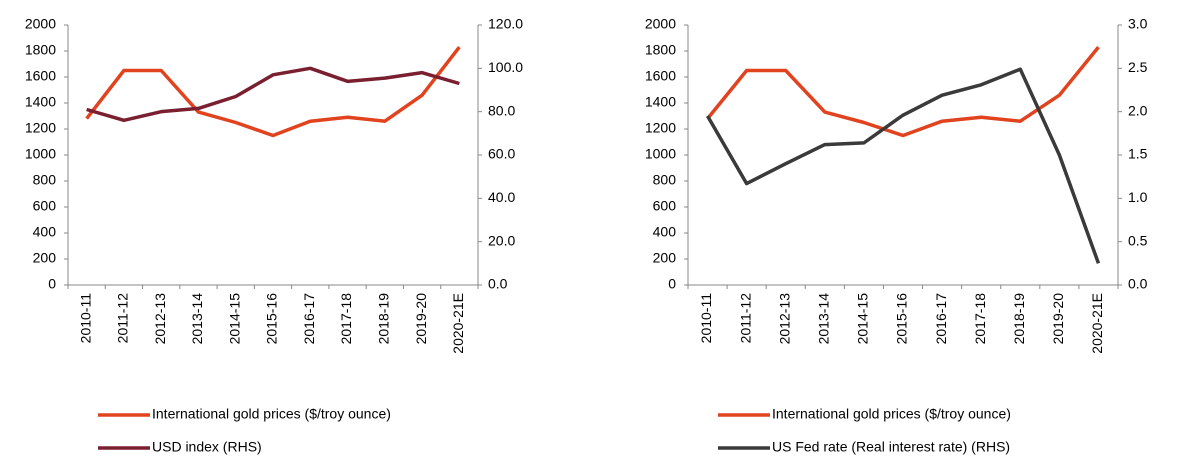 The image size is (1178, 458). What do you see at coordinates (505, 67) in the screenshot?
I see `y2-tick-label: 100.0` at bounding box center [505, 67].